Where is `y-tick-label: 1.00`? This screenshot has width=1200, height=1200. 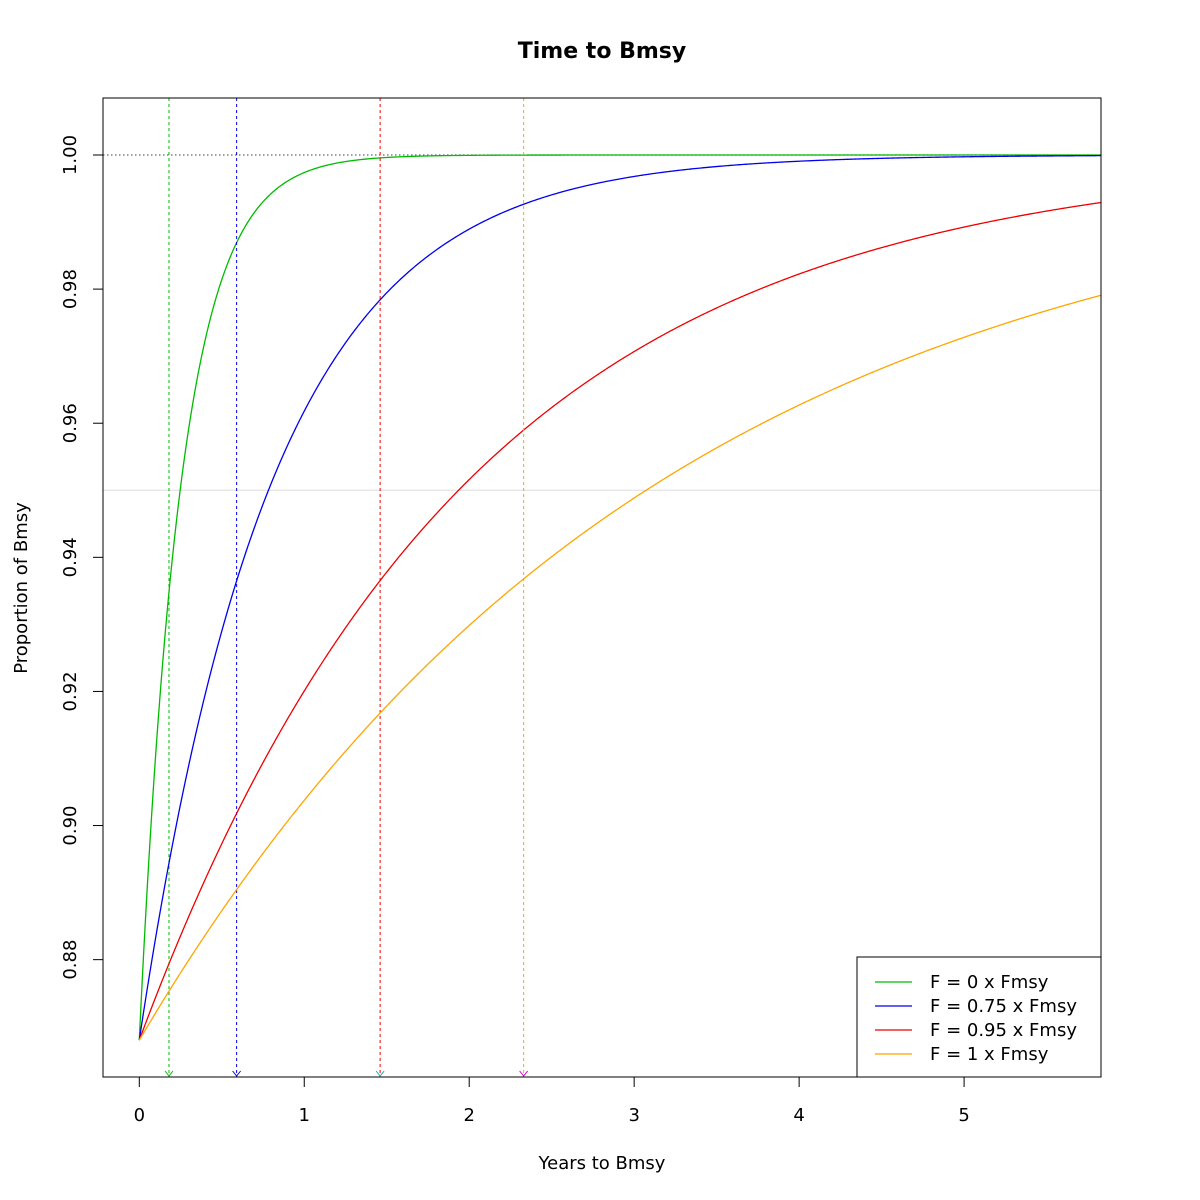 y-tick-label: 1.00 is located at coordinates (70, 155).